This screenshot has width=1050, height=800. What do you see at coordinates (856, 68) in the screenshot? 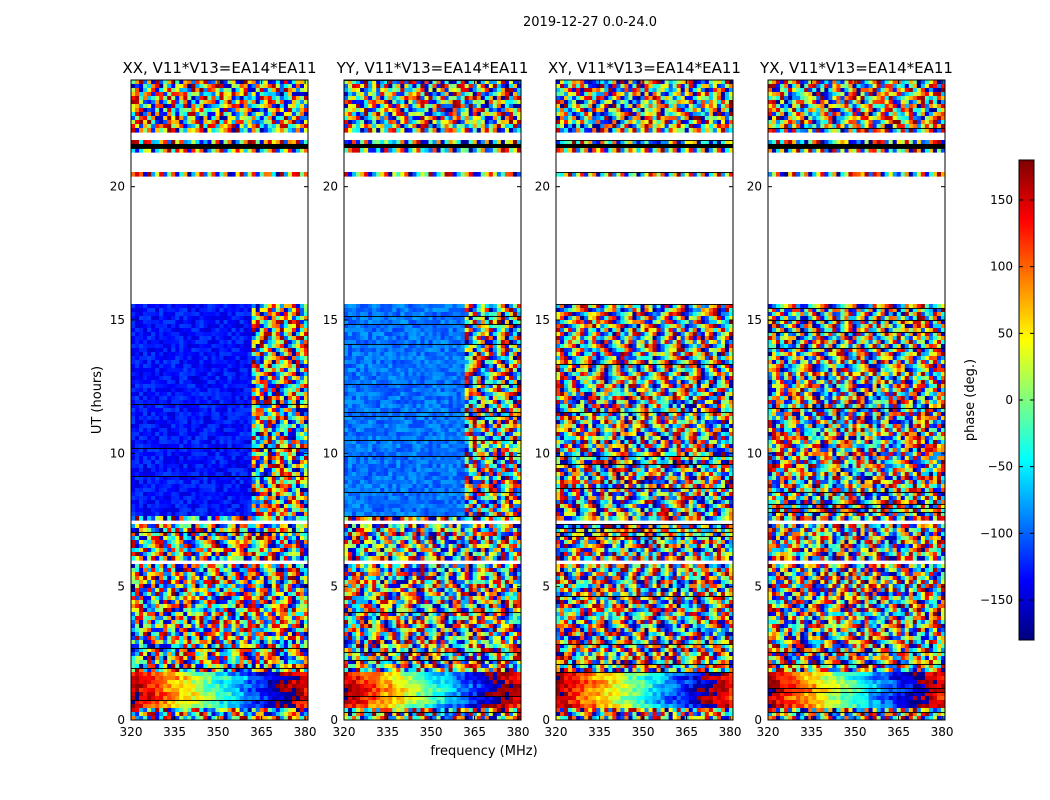
I see `panel-title: YX, V11*V13=EA14*EA11` at bounding box center [856, 68].